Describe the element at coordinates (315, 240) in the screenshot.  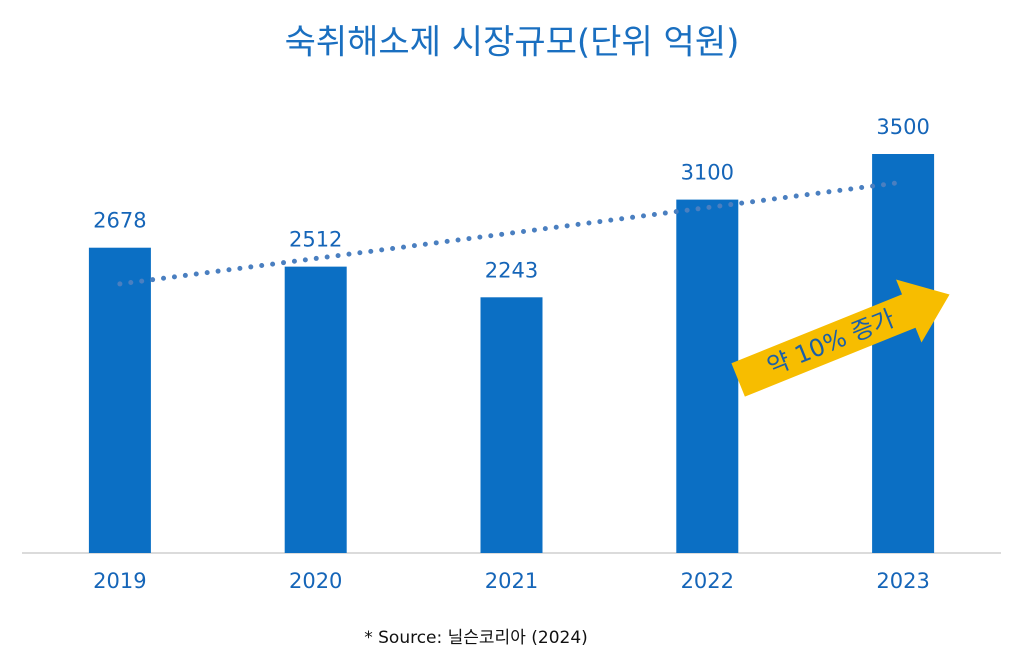
I see `value-label: 2512` at that location.